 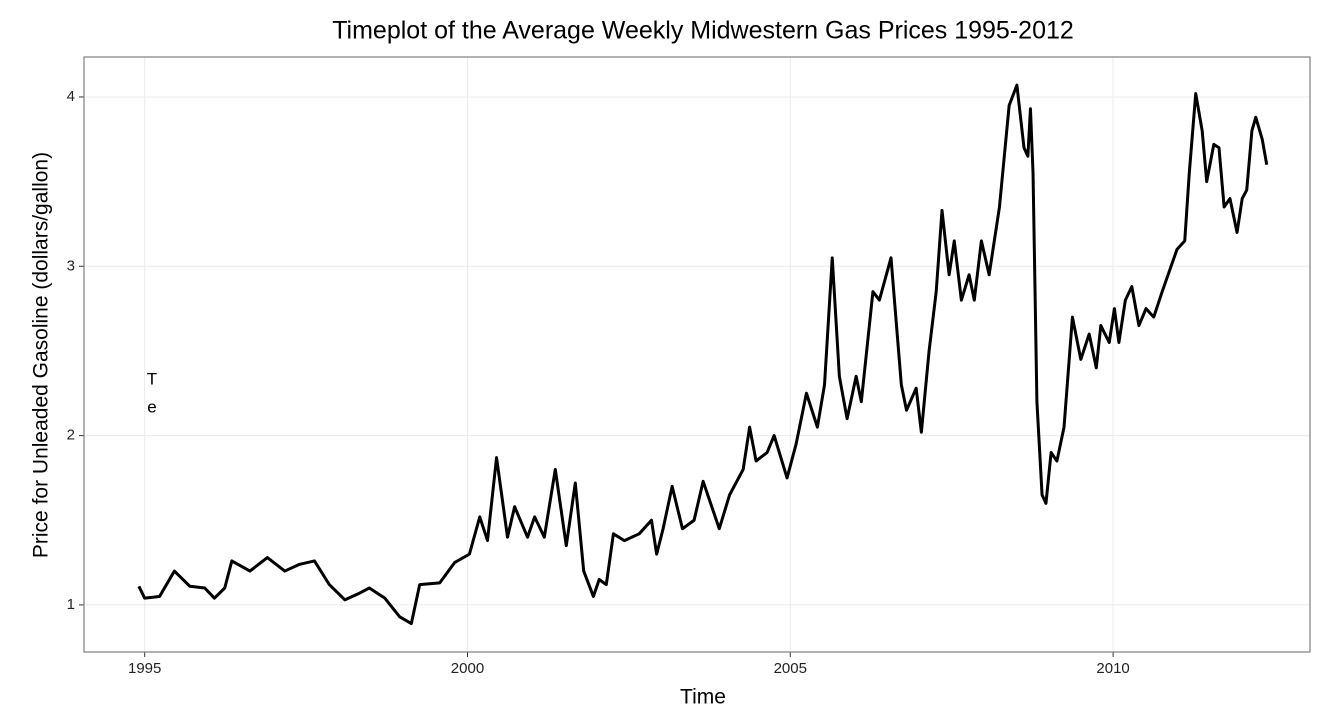 I want to click on y-tick-label: 4, so click(x=71, y=96).